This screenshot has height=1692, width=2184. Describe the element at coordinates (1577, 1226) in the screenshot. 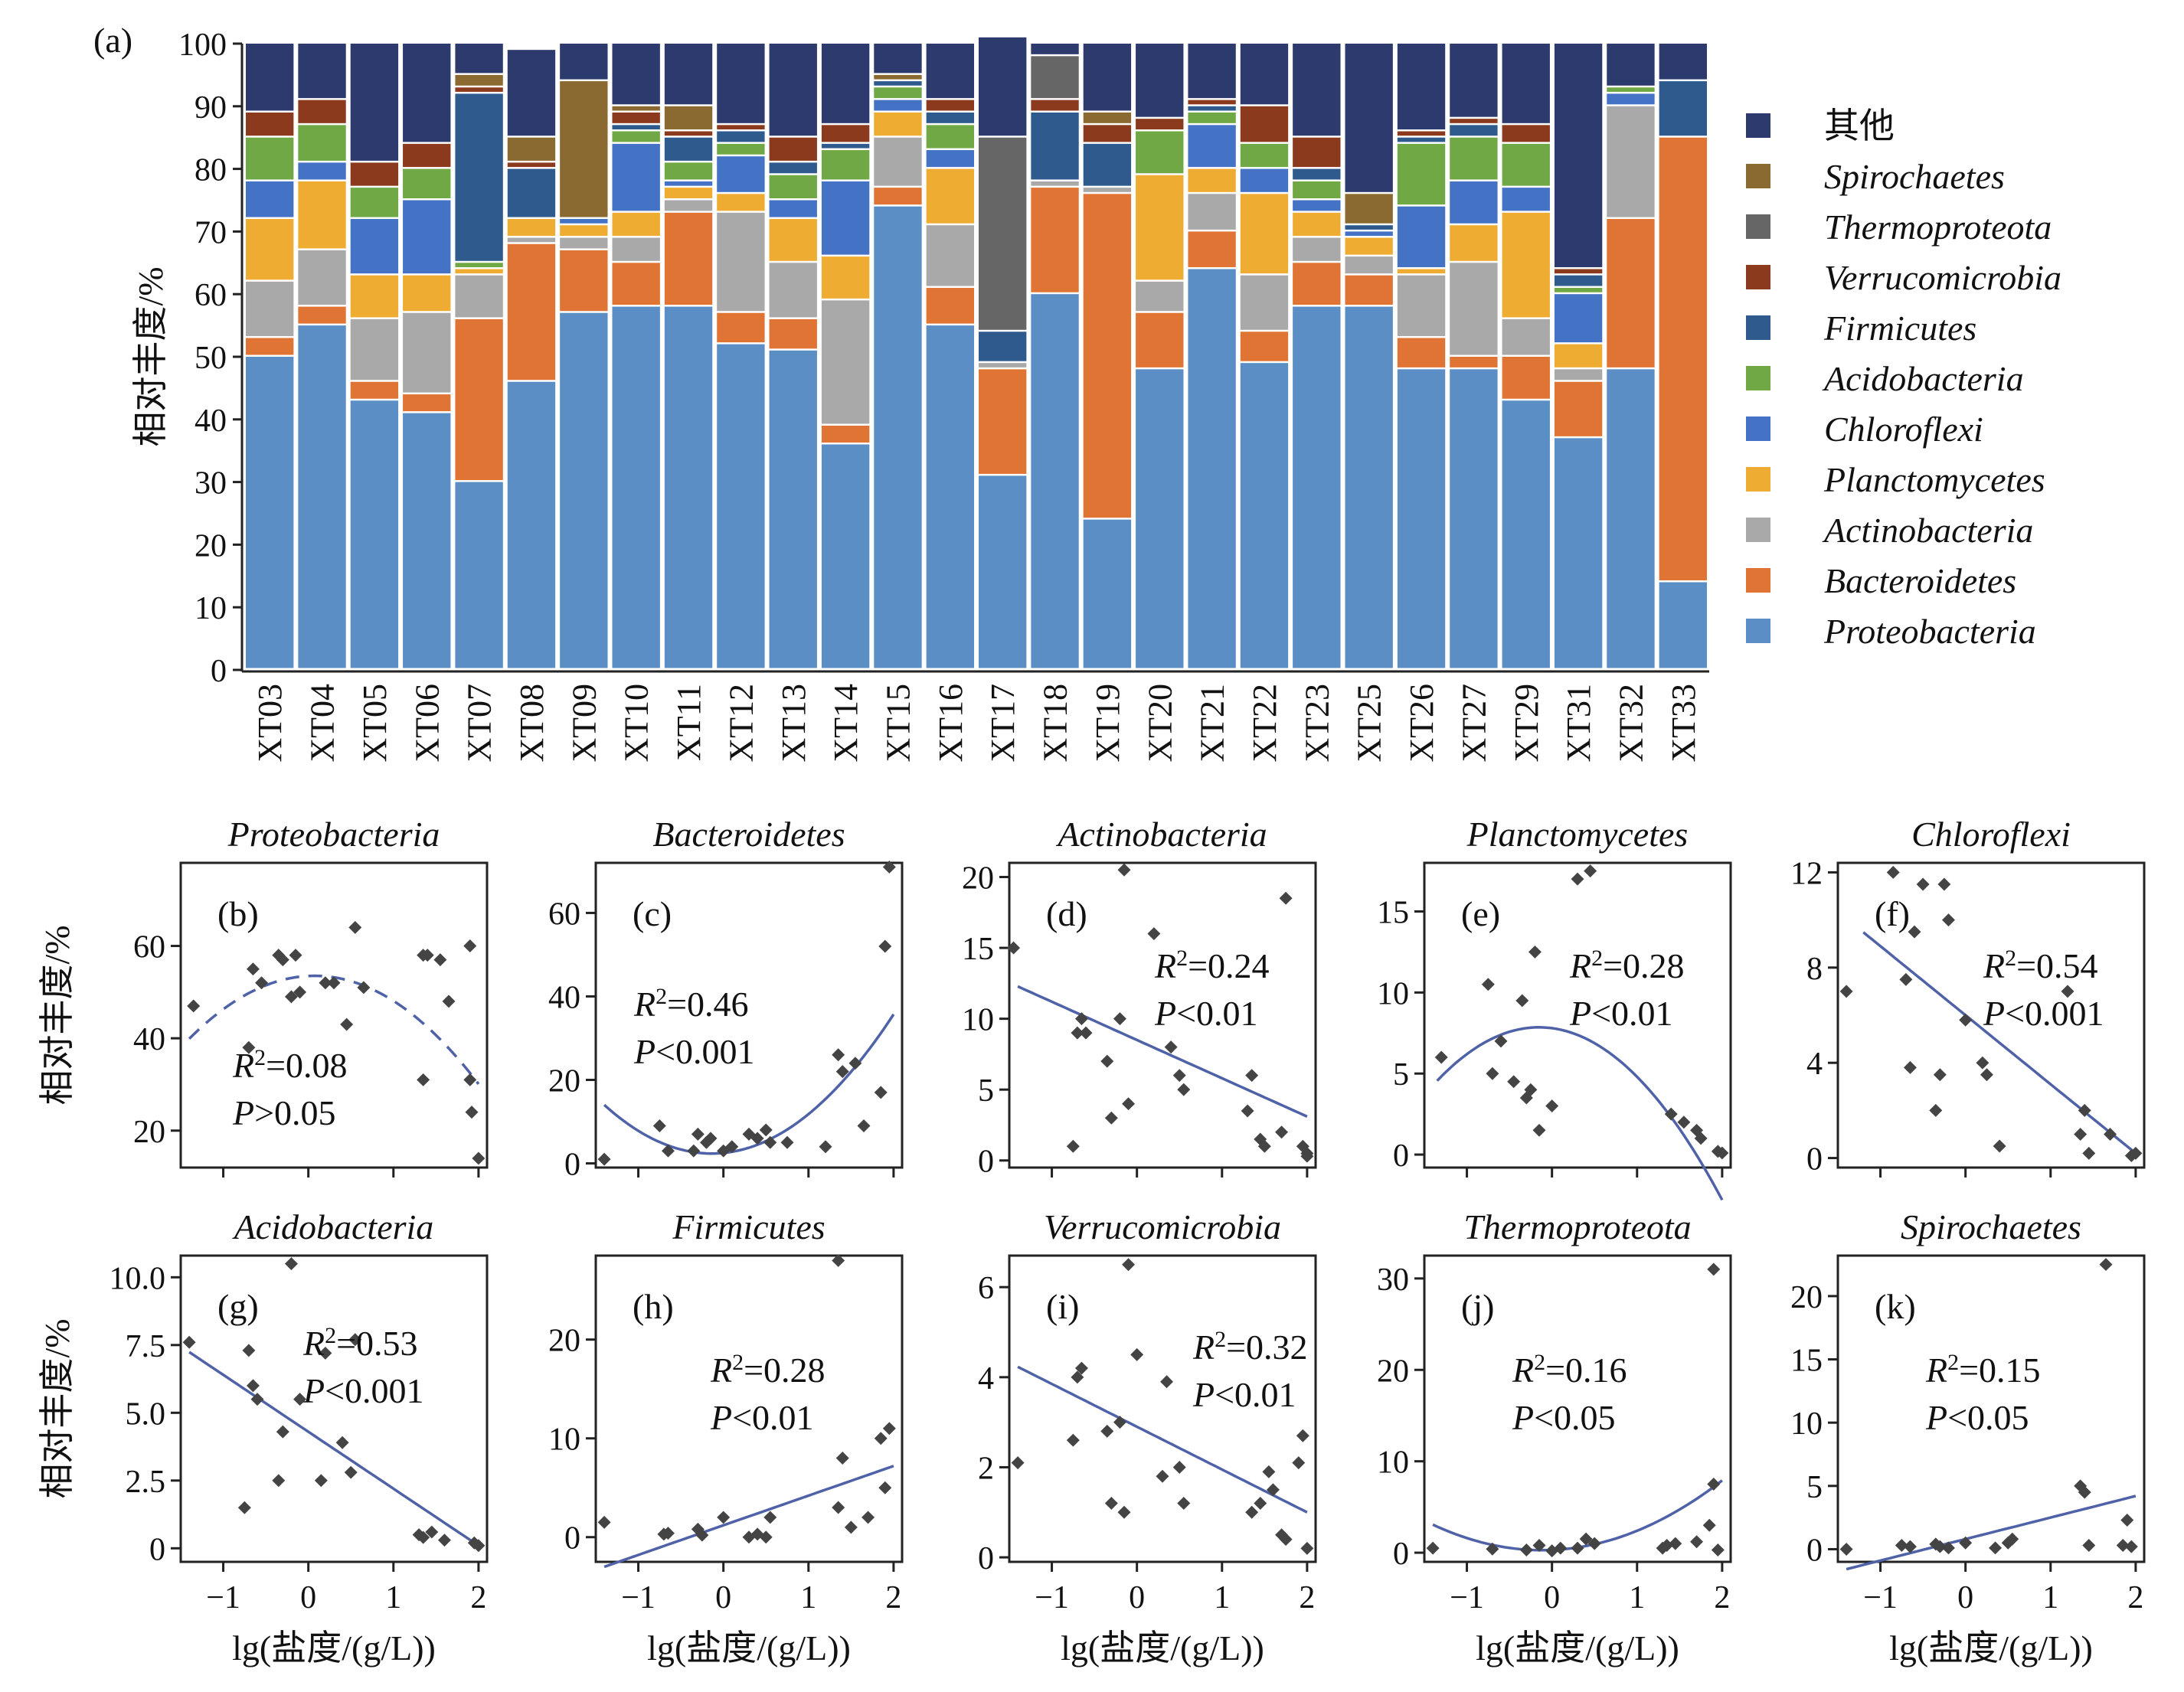

I see `panel-title: Thermoproteota` at that location.